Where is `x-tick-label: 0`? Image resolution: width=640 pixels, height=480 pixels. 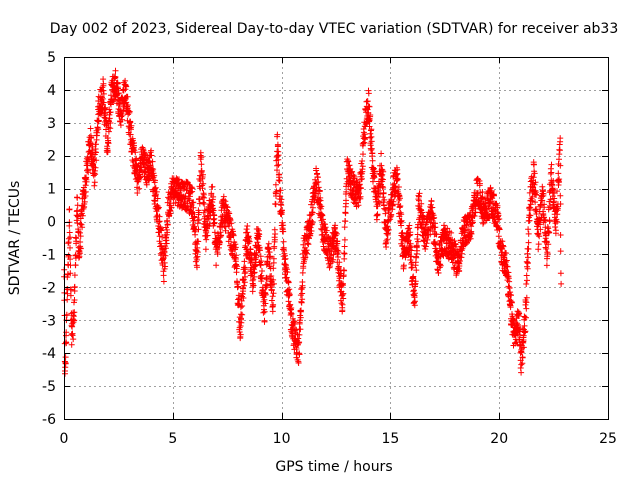
x-tick-label: 0 is located at coordinates (64, 439).